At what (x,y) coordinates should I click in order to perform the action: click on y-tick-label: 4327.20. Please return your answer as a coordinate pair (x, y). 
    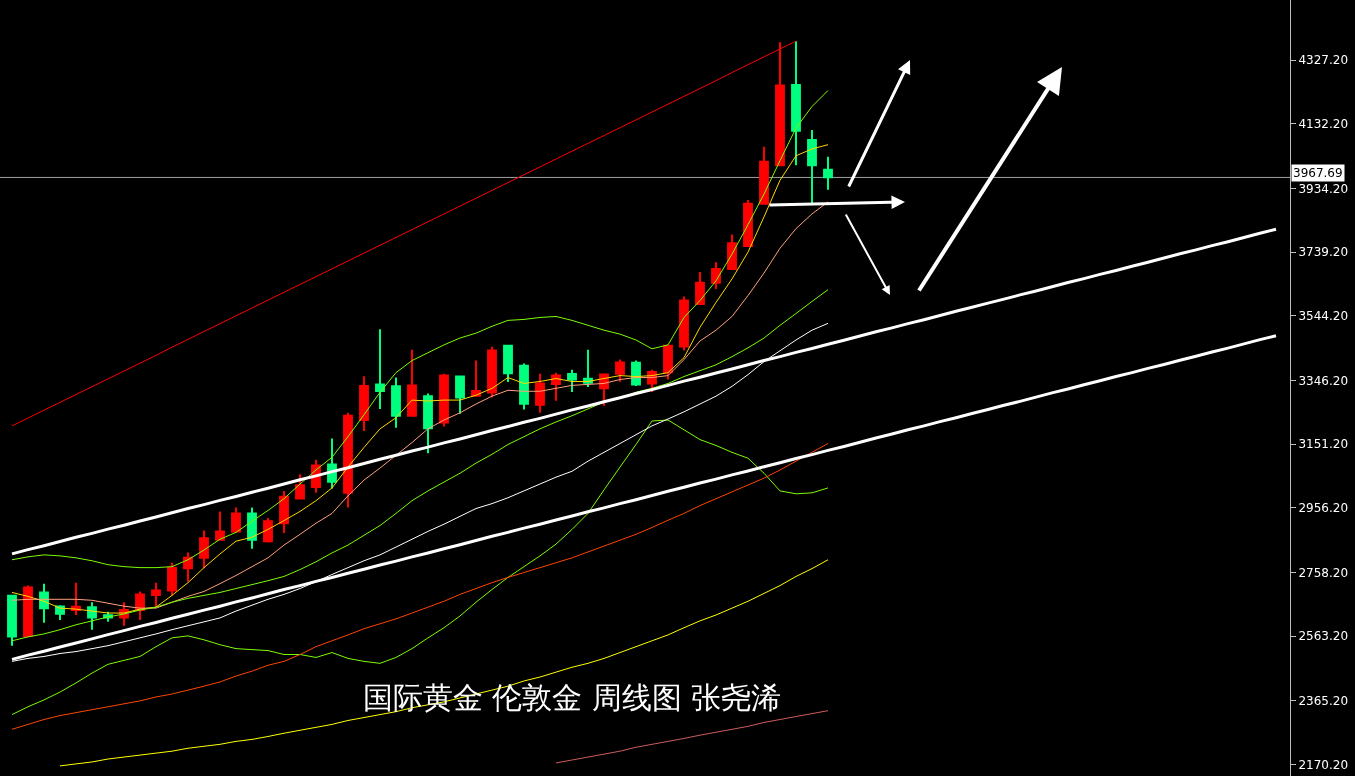
    Looking at the image, I should click on (1323, 60).